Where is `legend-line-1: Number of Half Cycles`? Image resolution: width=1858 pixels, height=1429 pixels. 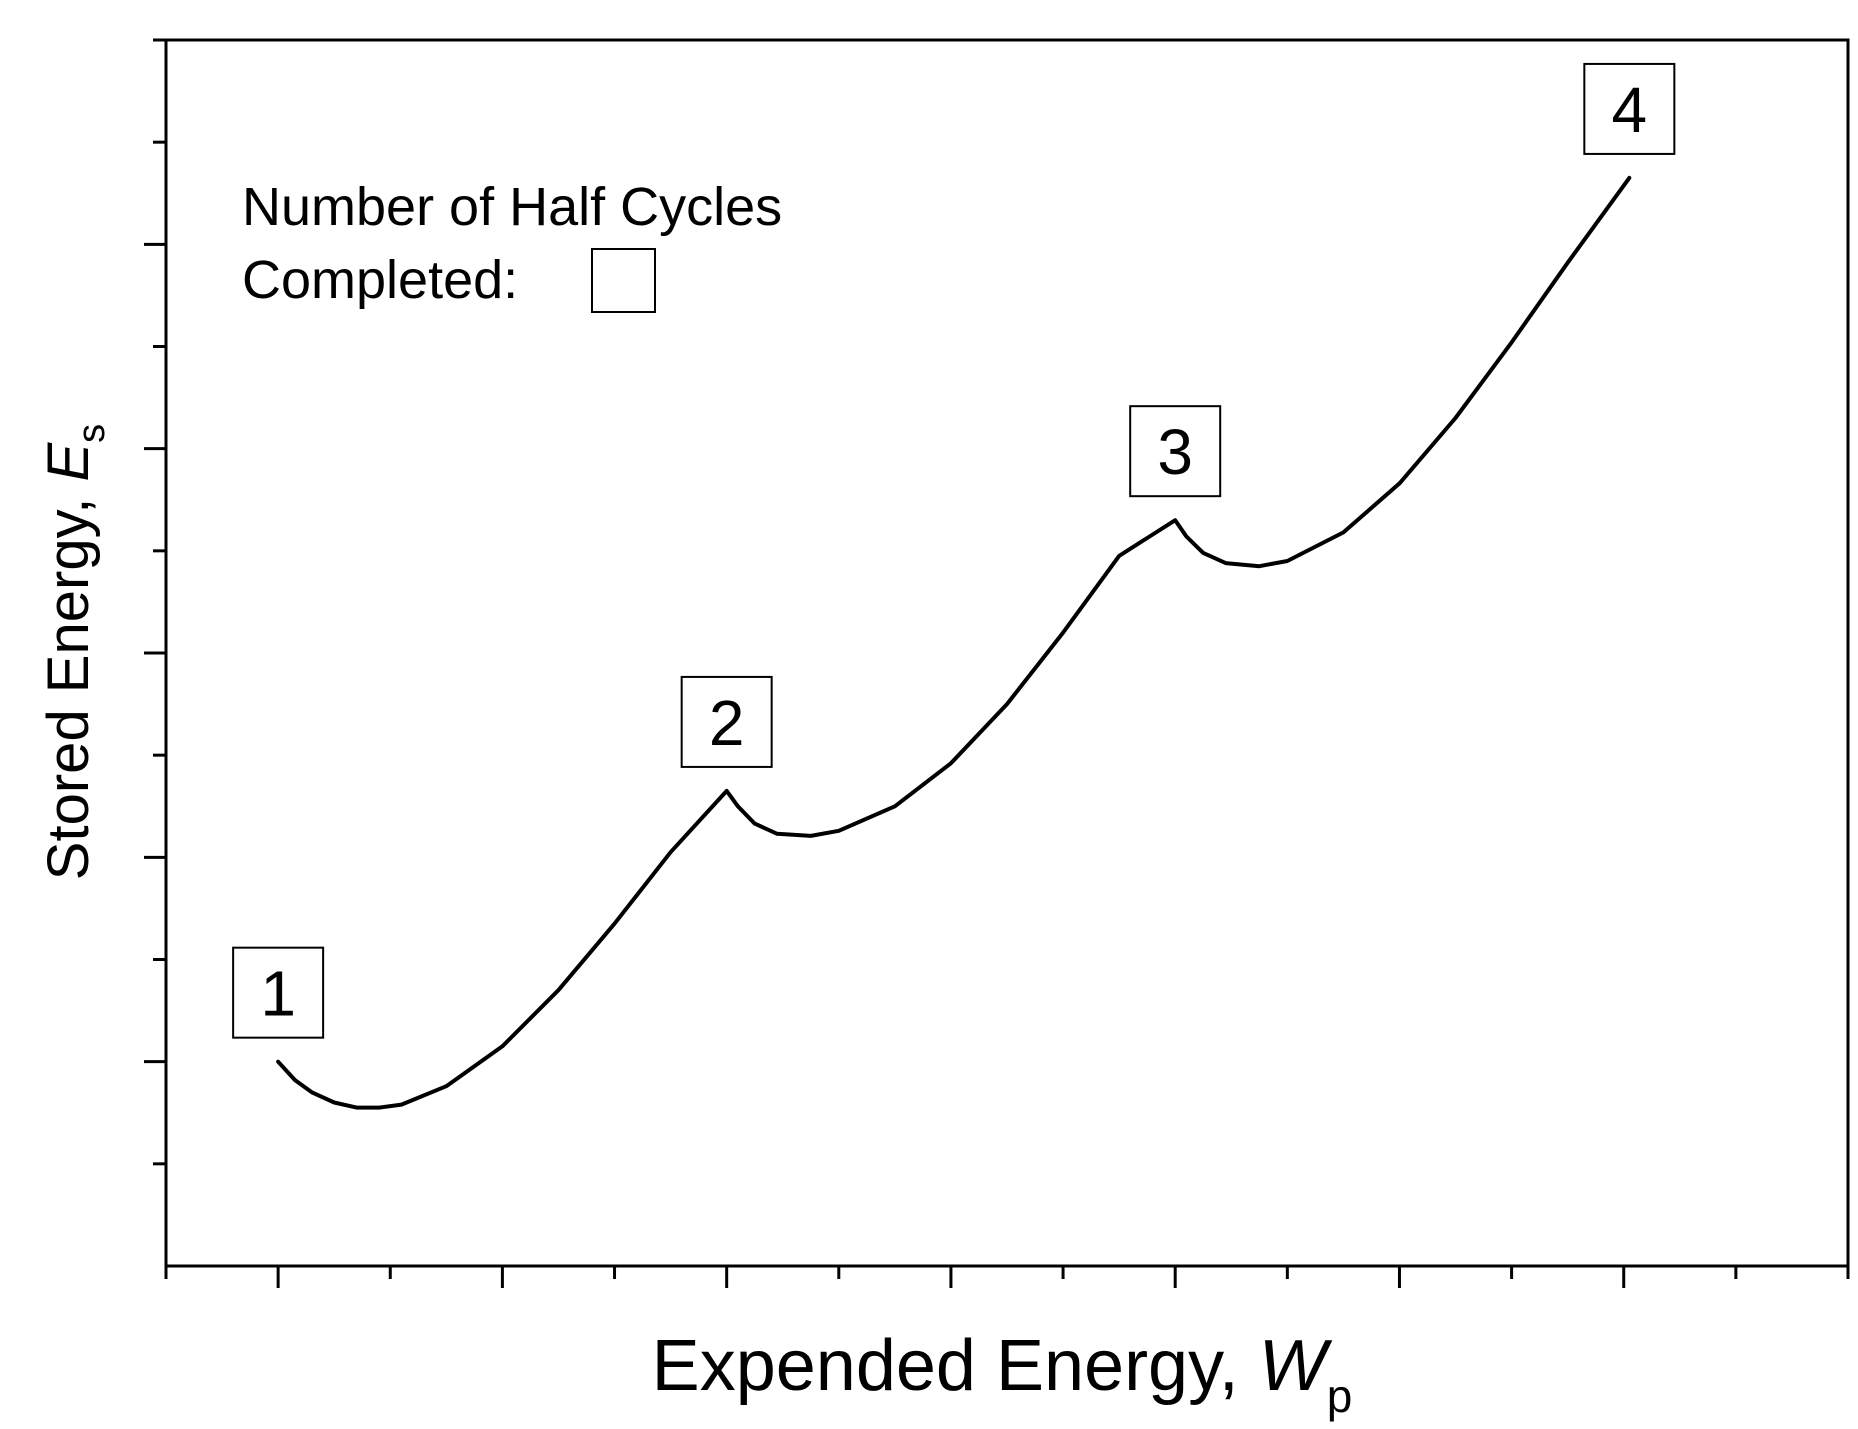
legend-line-1: Number of Half Cycles is located at coordinates (512, 207).